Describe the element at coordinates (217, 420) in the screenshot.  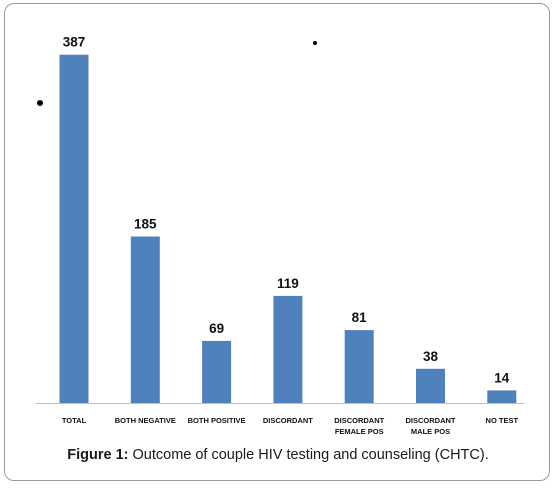
I see `x-tick-label: BOTH POSITIVE` at that location.